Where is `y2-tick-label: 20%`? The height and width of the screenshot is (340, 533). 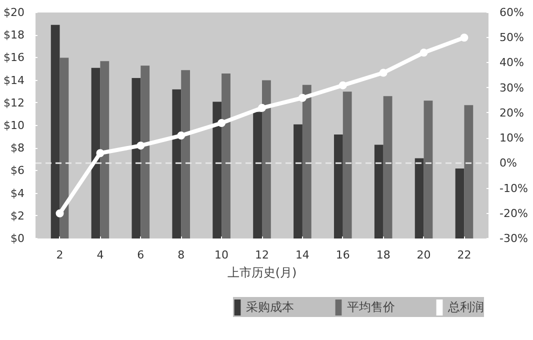
y2-tick-label: 20% is located at coordinates (512, 113).